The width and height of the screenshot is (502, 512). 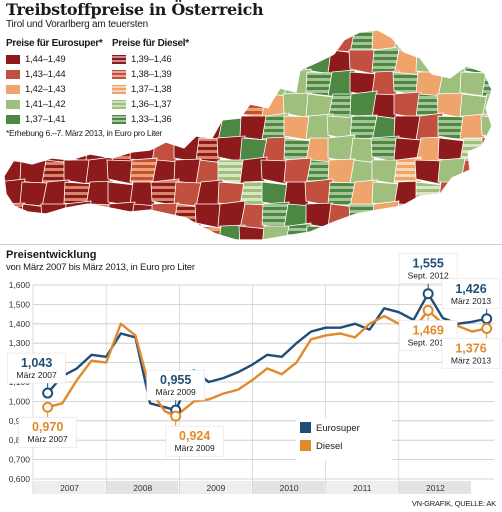 I want to click on legend-diesel-item: 1,39–1,46, so click(x=150, y=59).